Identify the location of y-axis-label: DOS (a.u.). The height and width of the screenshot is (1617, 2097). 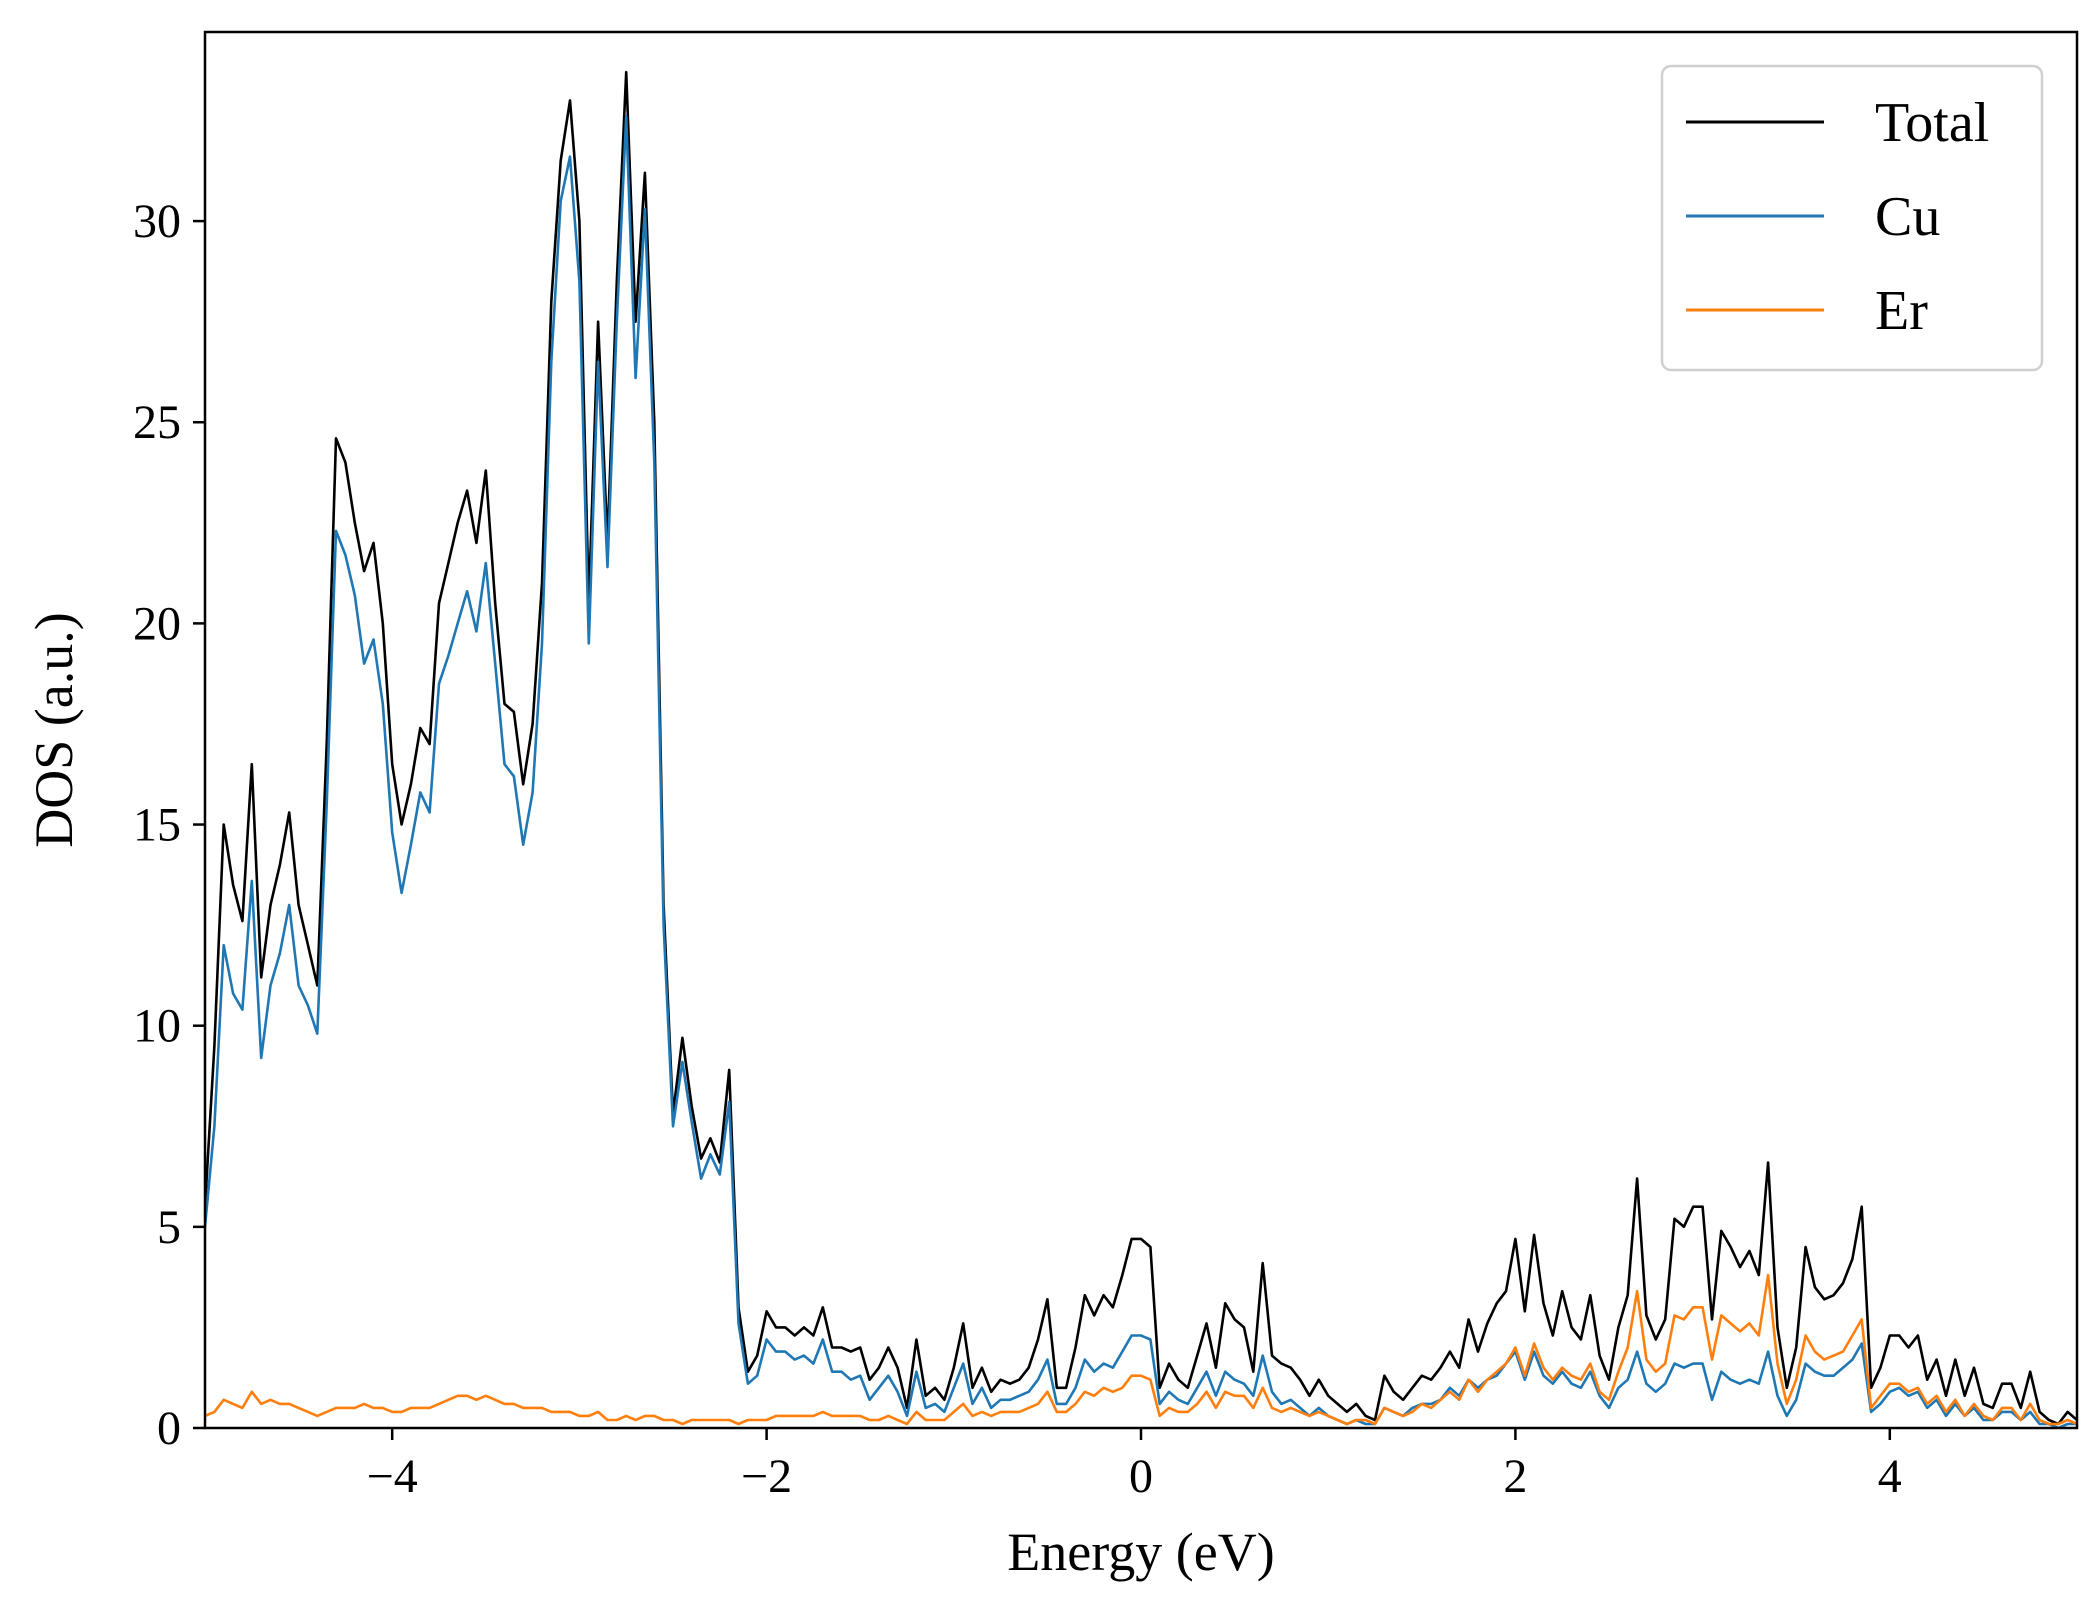
(54, 729).